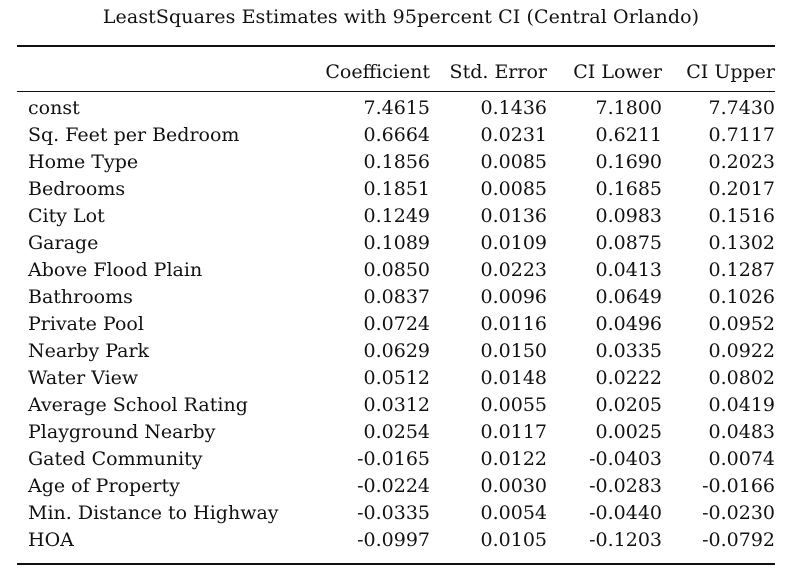 This screenshot has height=574, width=802. I want to click on row-coefficient: 0.0850, so click(396, 270).